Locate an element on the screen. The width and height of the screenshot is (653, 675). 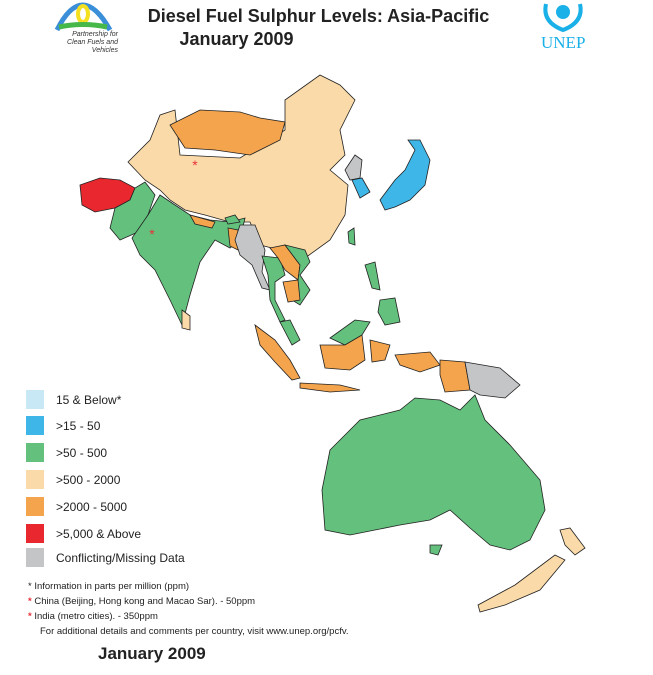
country-new-zealand is located at coordinates (531, 570).